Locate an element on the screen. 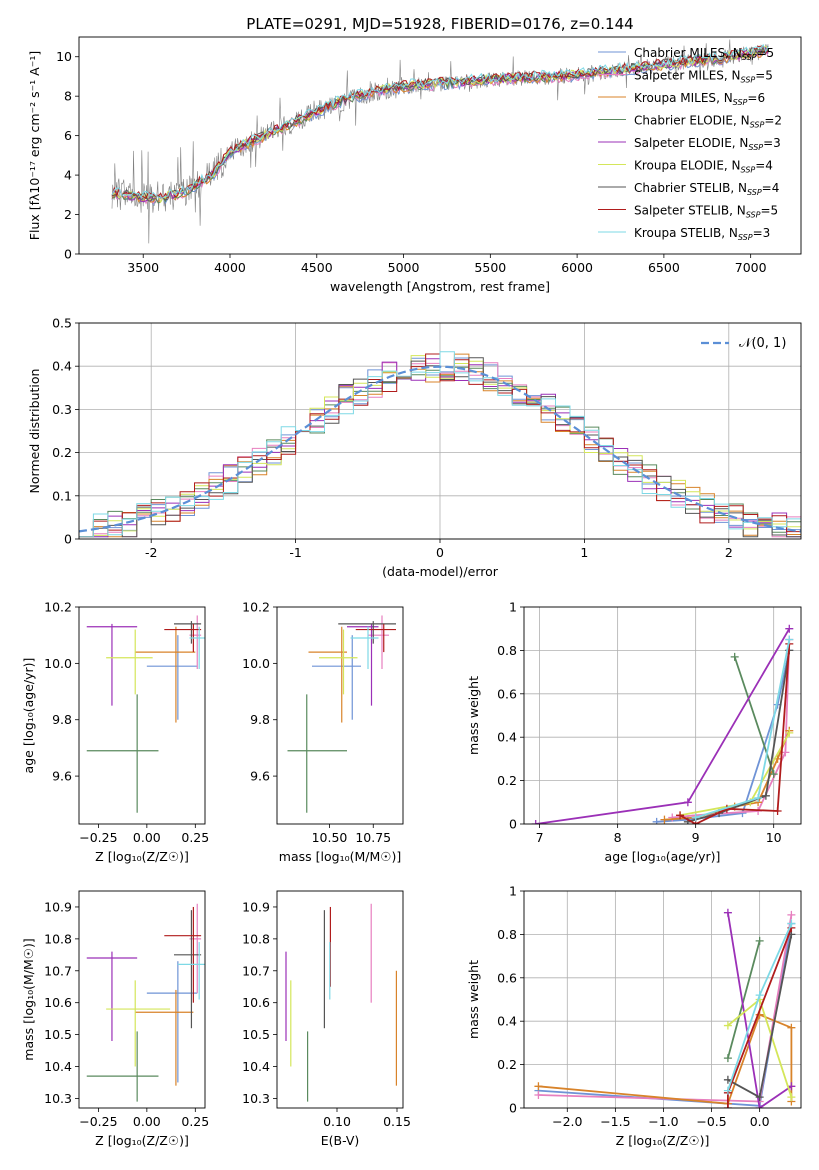 Image resolution: width=819 pixels, height=1170 pixels. x-axis-label: mass [log₁₀(M/M☉)] is located at coordinates (340, 856).